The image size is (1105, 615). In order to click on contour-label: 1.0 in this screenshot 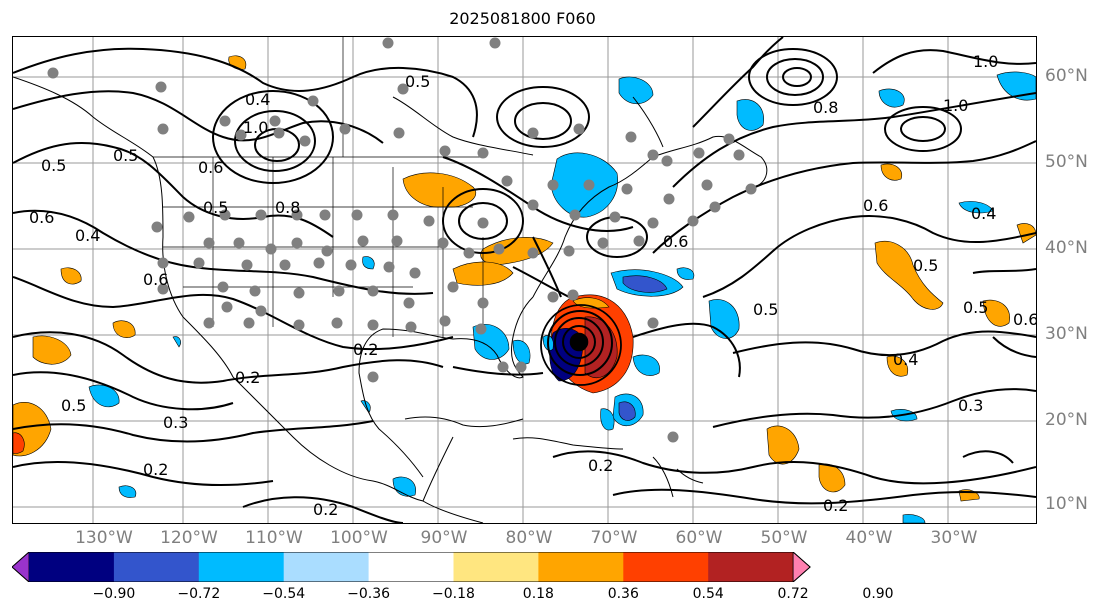, I will do `click(255, 127)`.